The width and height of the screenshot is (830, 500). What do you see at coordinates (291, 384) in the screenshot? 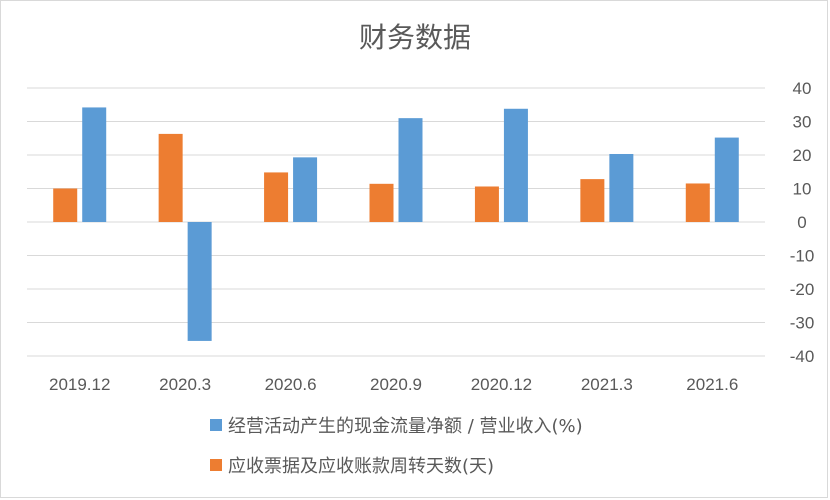
I see `x-tick-label: 2020.6` at bounding box center [291, 384].